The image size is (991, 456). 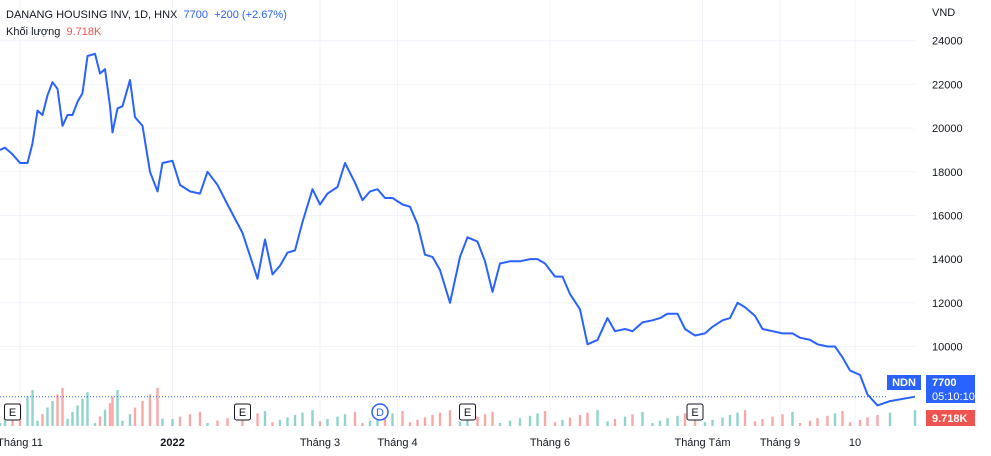 I want to click on volume-tag, so click(x=950, y=418).